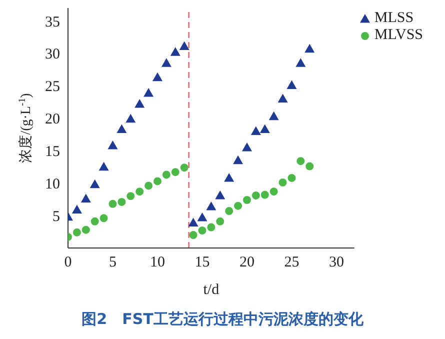 Image resolution: width=445 pixels, height=339 pixels. What do you see at coordinates (394, 18) in the screenshot?
I see `legend-label: MLSS` at bounding box center [394, 18].